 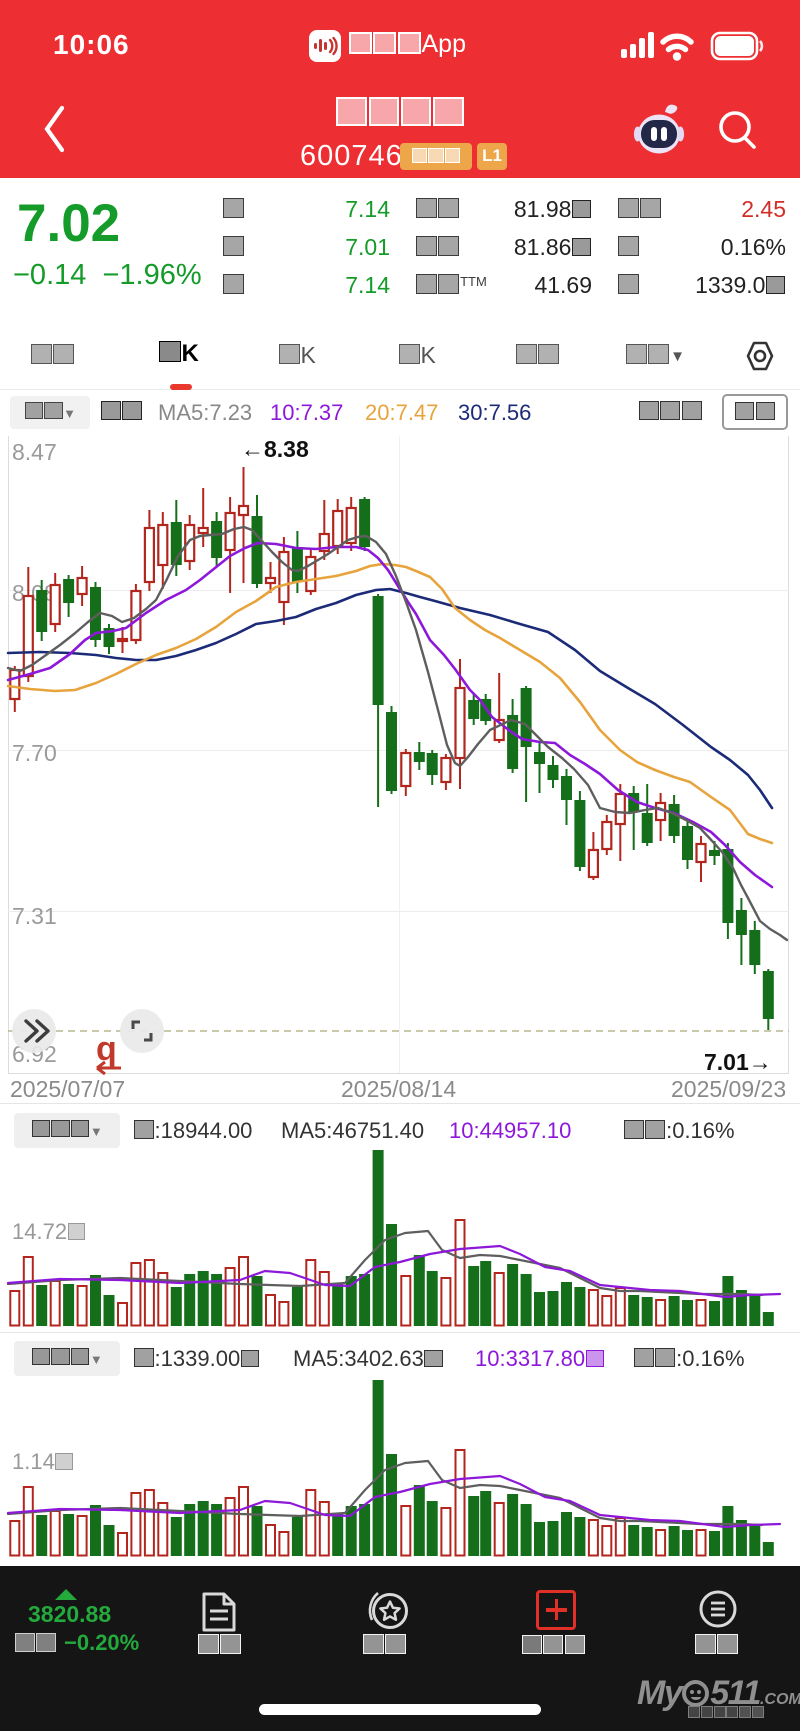 I want to click on svg-text: ←8.38, so click(x=275, y=449).